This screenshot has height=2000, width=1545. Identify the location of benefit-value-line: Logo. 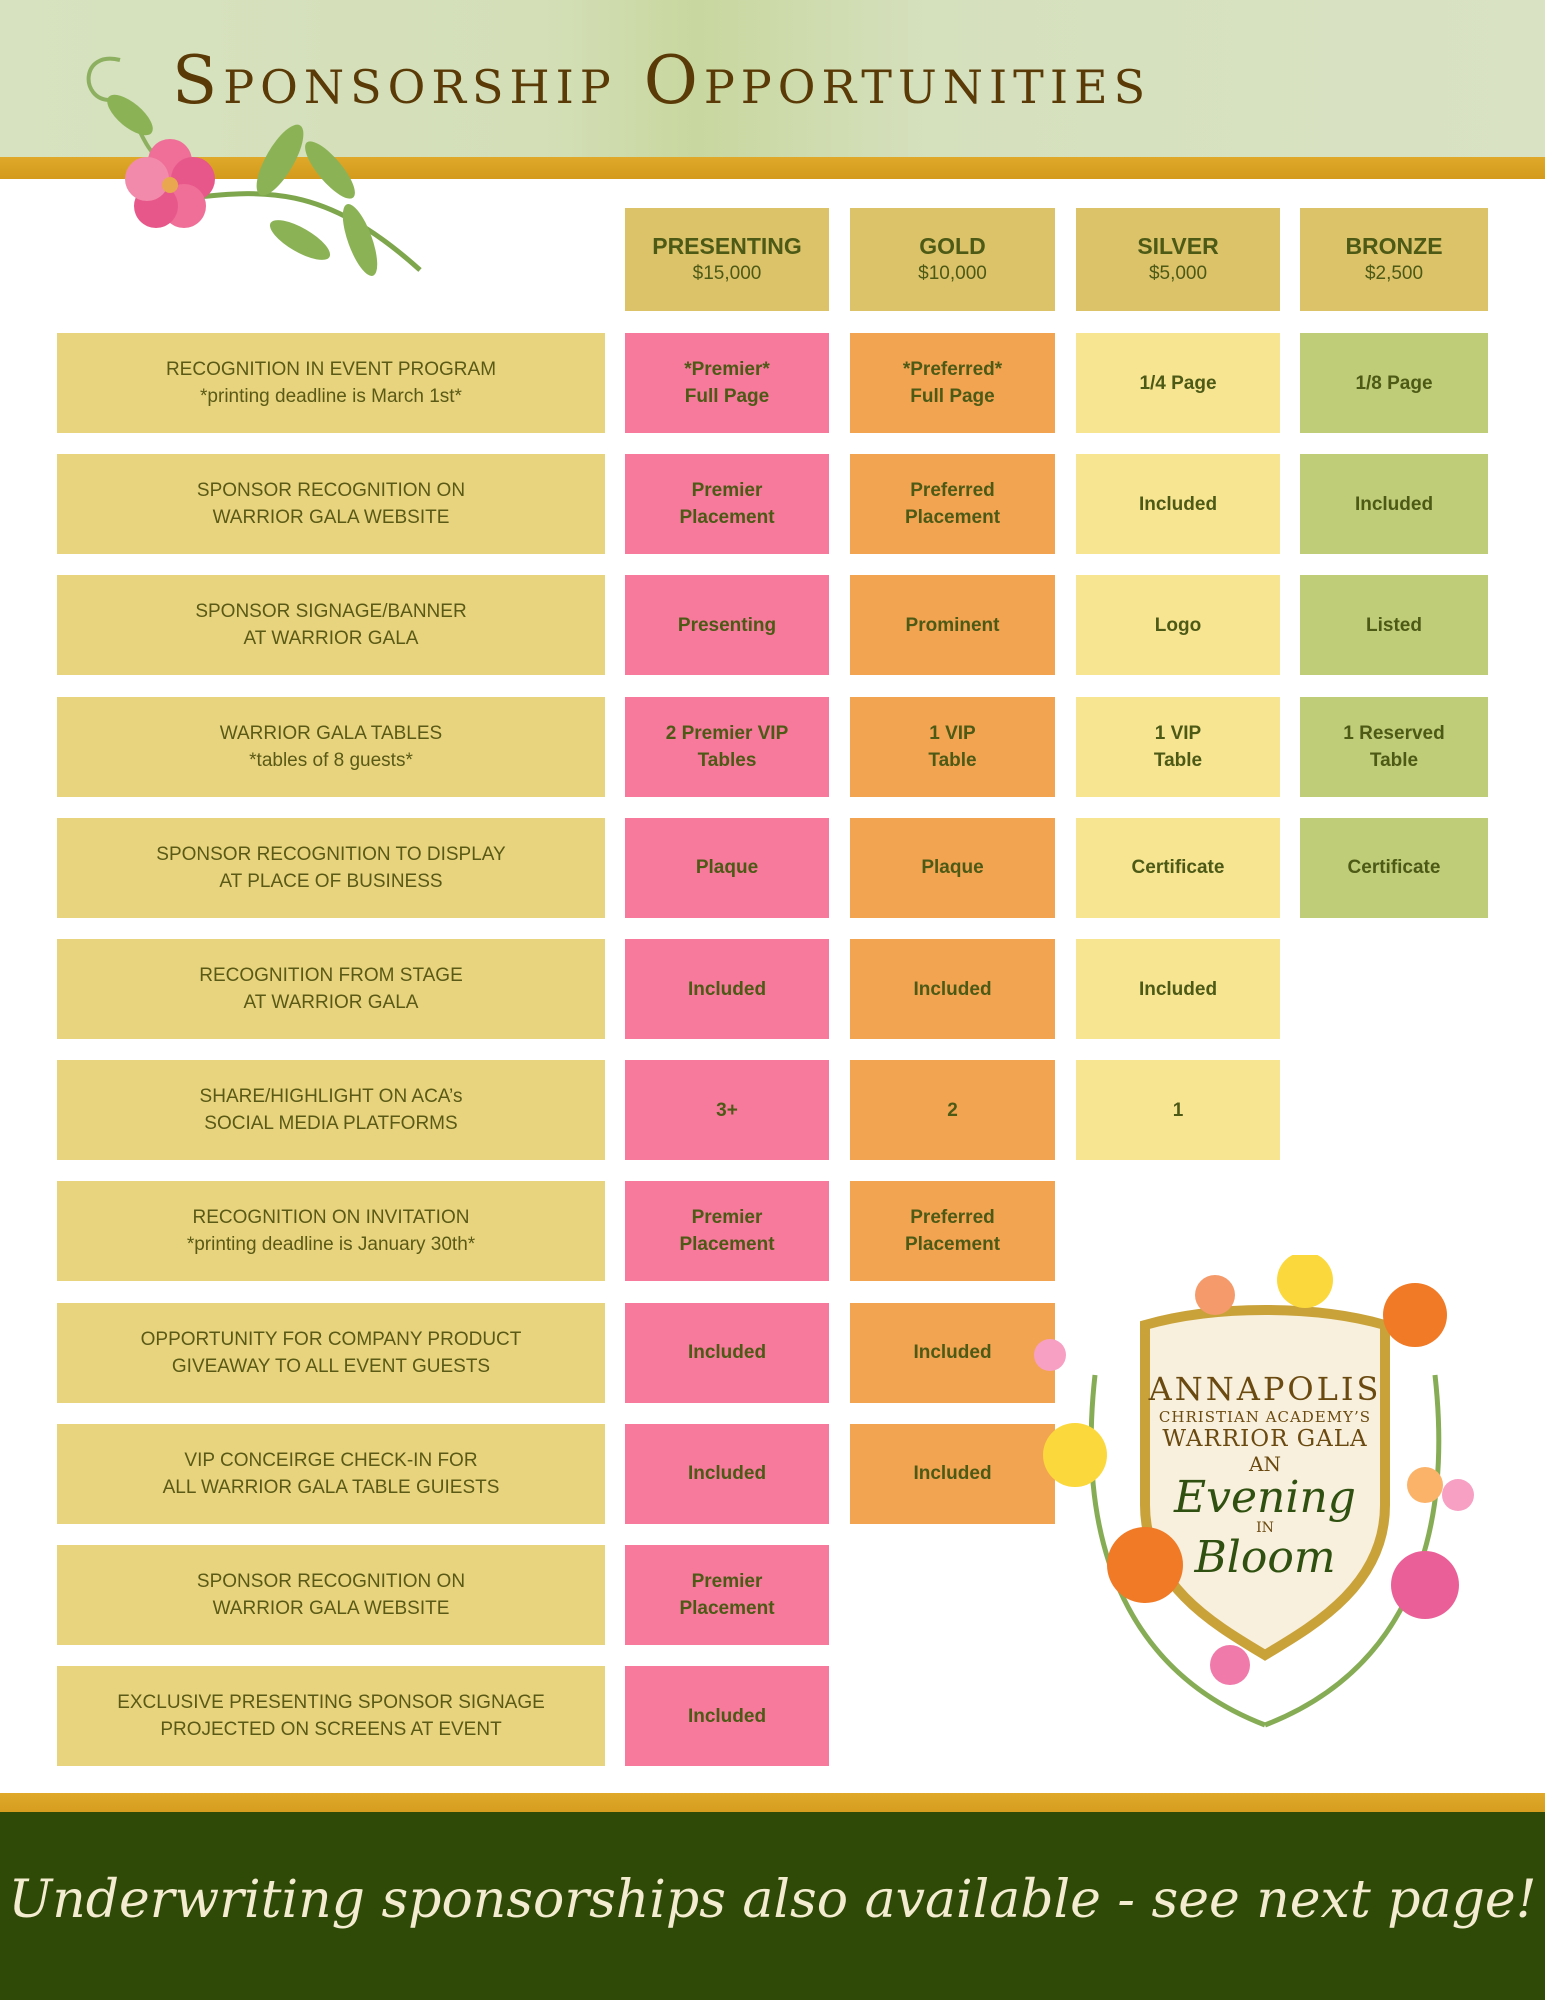
(1178, 625).